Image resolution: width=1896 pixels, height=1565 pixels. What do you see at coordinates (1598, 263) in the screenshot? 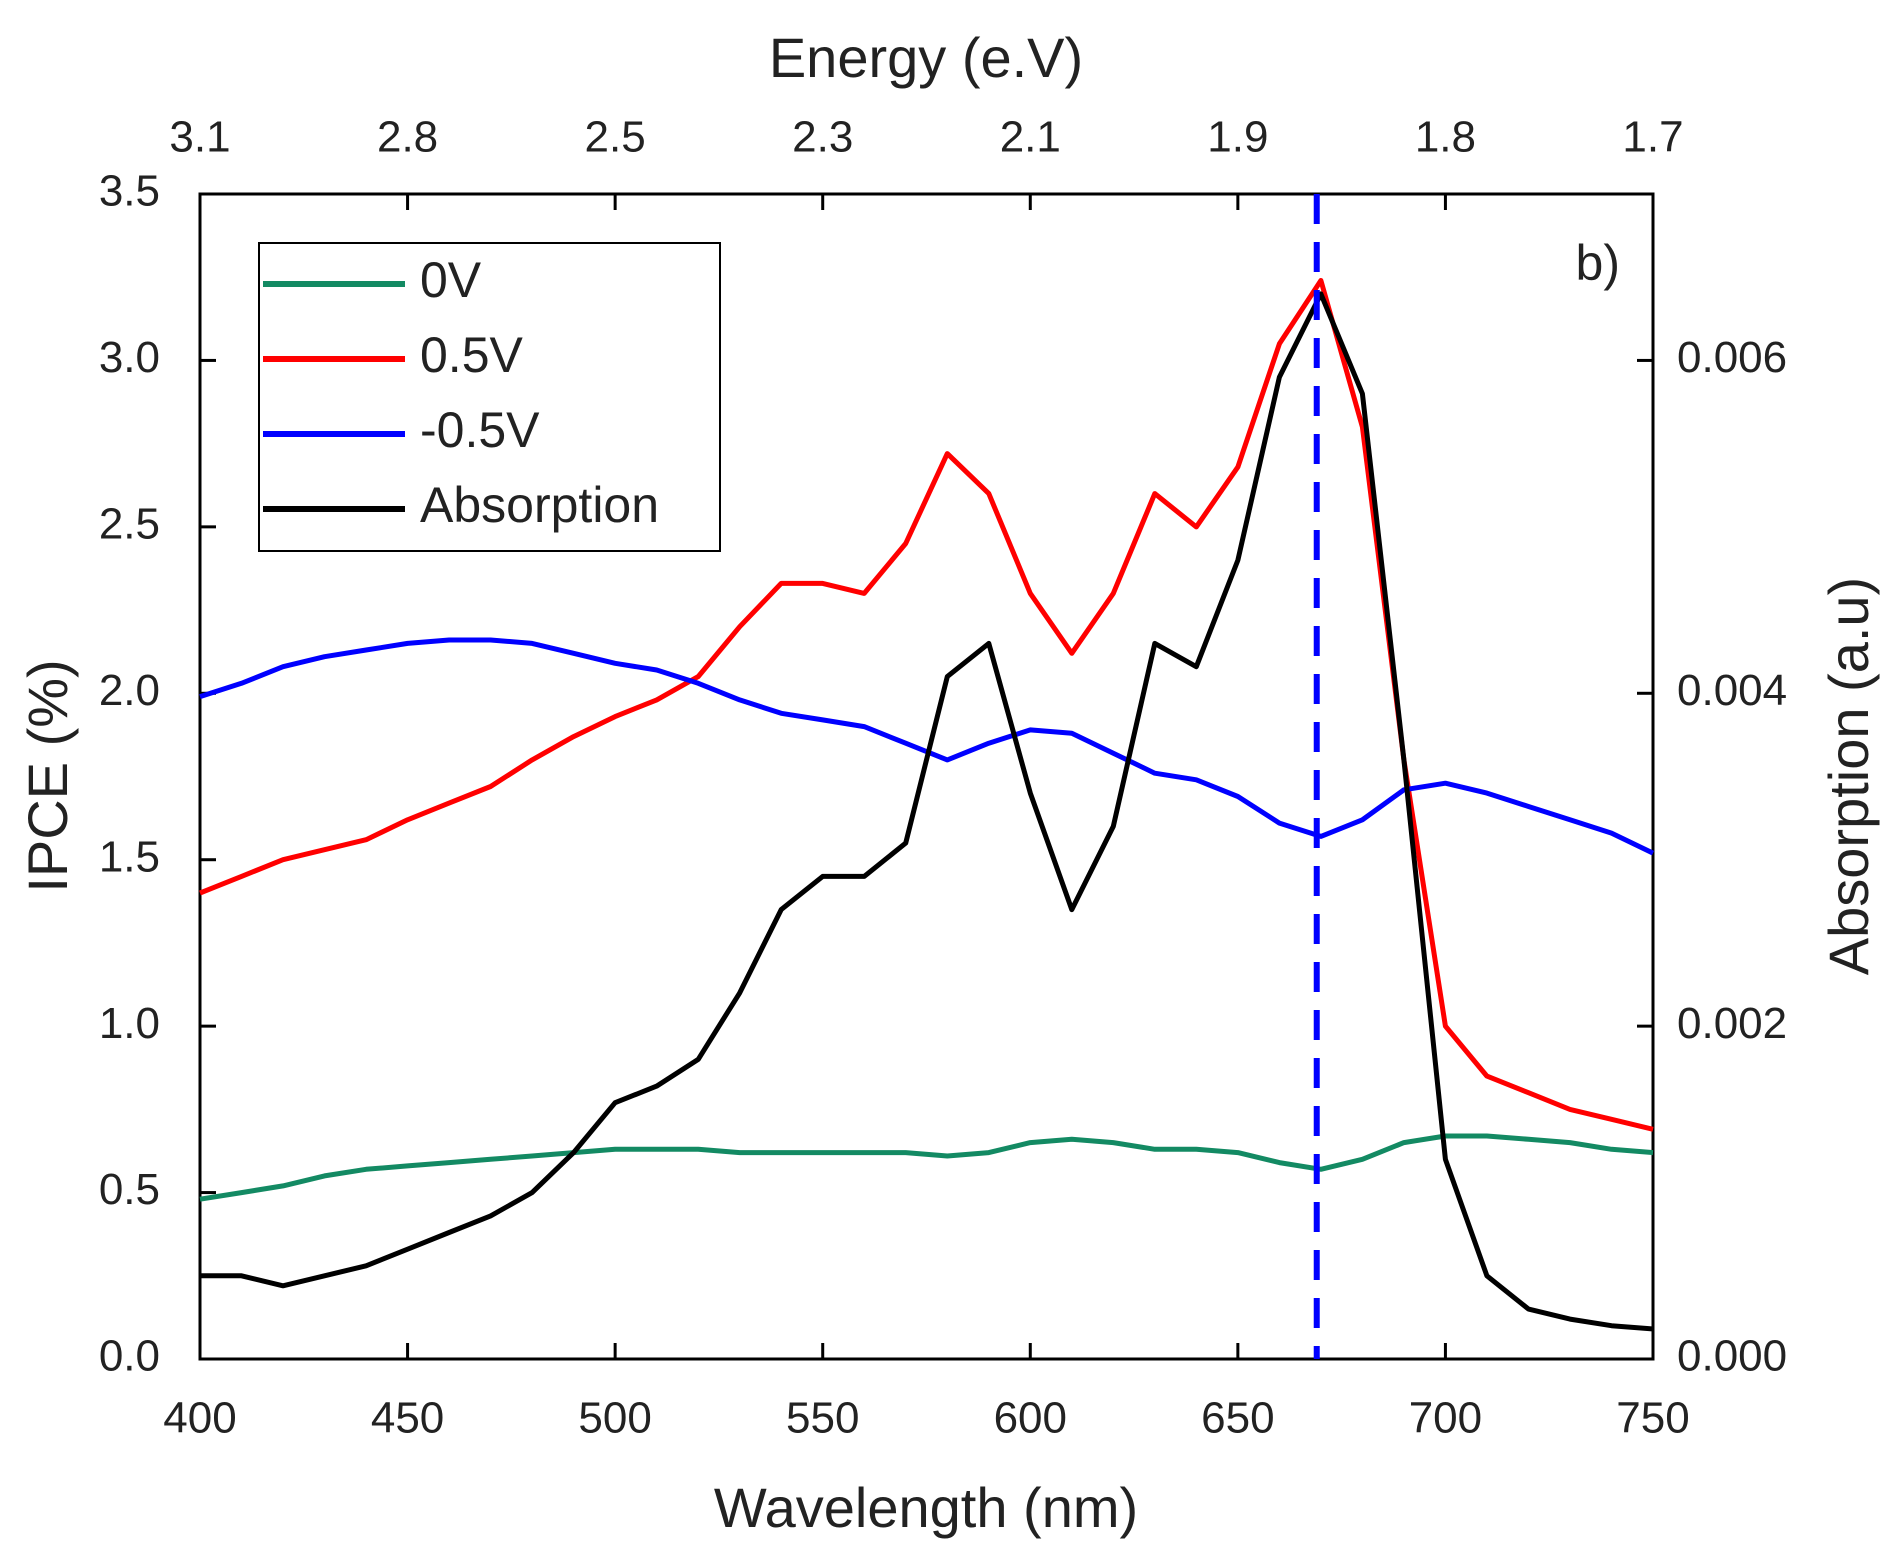
I see `panel-label: b)` at bounding box center [1598, 263].